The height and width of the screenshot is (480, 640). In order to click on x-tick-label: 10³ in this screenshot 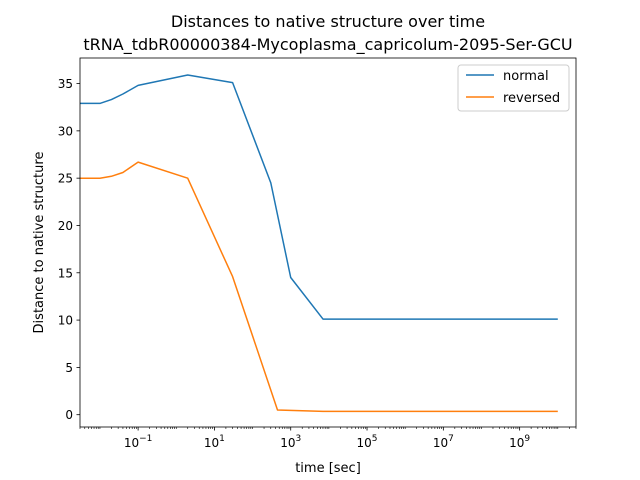, I will do `click(290, 442)`.